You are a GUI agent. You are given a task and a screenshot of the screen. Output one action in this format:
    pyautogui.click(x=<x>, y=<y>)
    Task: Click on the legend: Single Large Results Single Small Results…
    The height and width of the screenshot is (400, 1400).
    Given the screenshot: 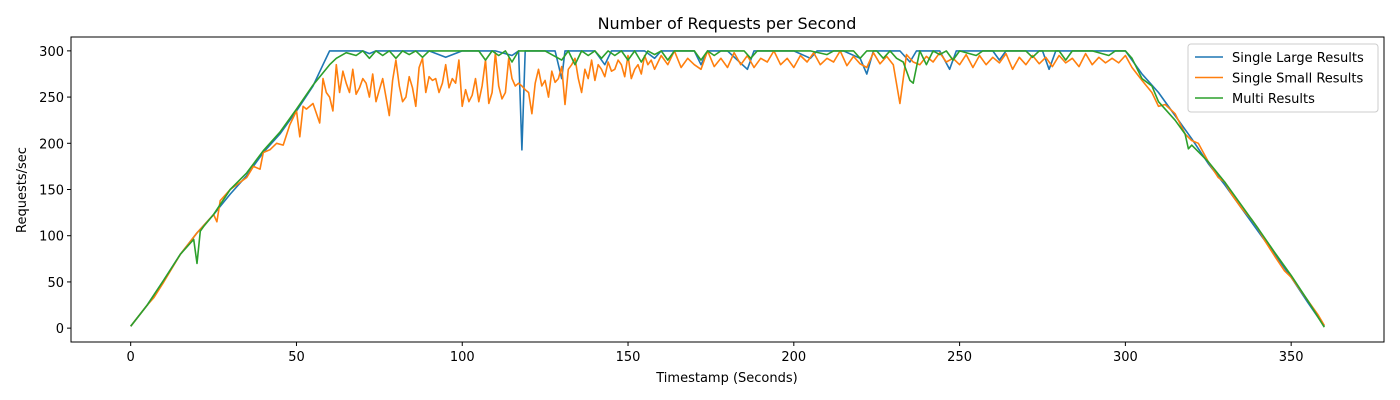 What is the action you would take?
    pyautogui.click(x=1283, y=78)
    